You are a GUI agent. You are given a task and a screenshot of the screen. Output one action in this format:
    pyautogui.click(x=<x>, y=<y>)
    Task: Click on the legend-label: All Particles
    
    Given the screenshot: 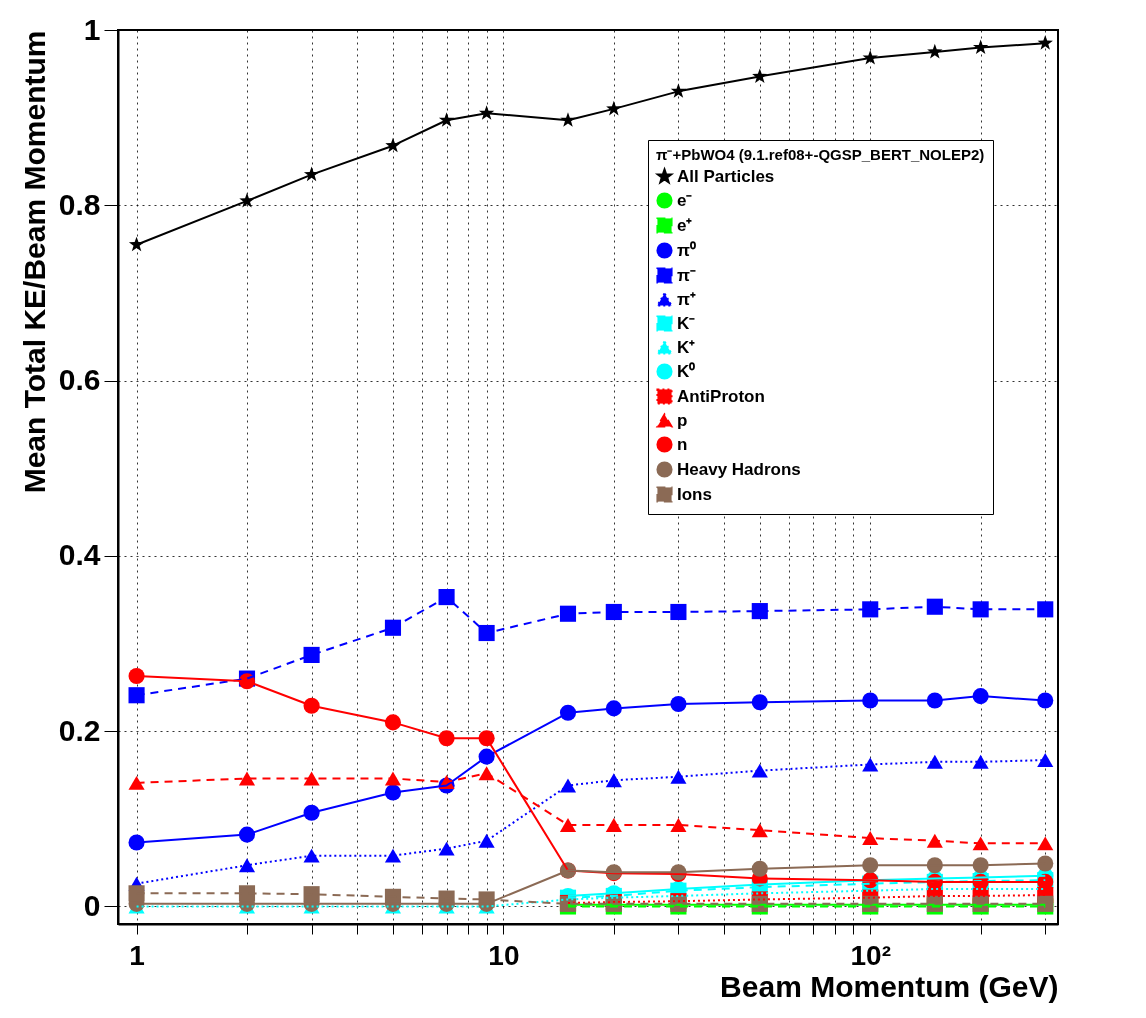 What is the action you would take?
    pyautogui.click(x=726, y=176)
    